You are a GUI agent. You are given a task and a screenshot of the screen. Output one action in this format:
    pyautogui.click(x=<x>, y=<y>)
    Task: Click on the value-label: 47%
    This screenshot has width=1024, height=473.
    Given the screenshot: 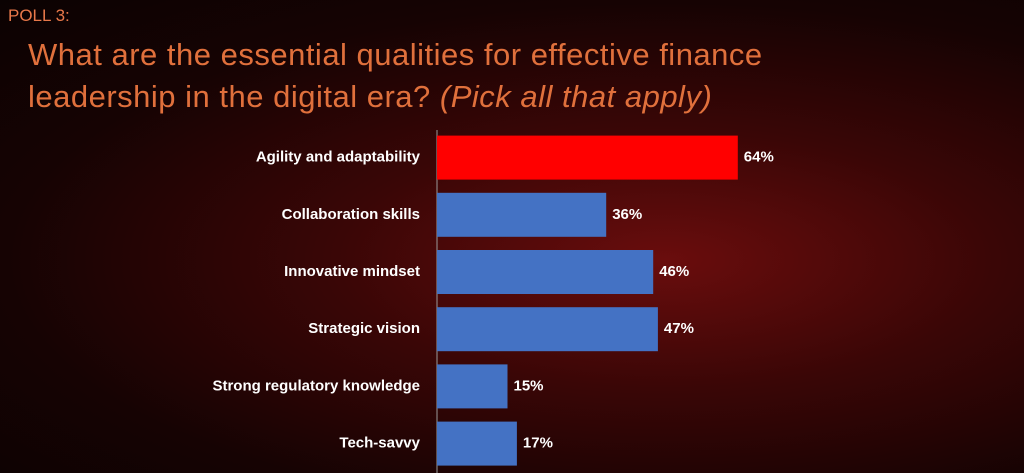 What is the action you would take?
    pyautogui.click(x=679, y=328)
    